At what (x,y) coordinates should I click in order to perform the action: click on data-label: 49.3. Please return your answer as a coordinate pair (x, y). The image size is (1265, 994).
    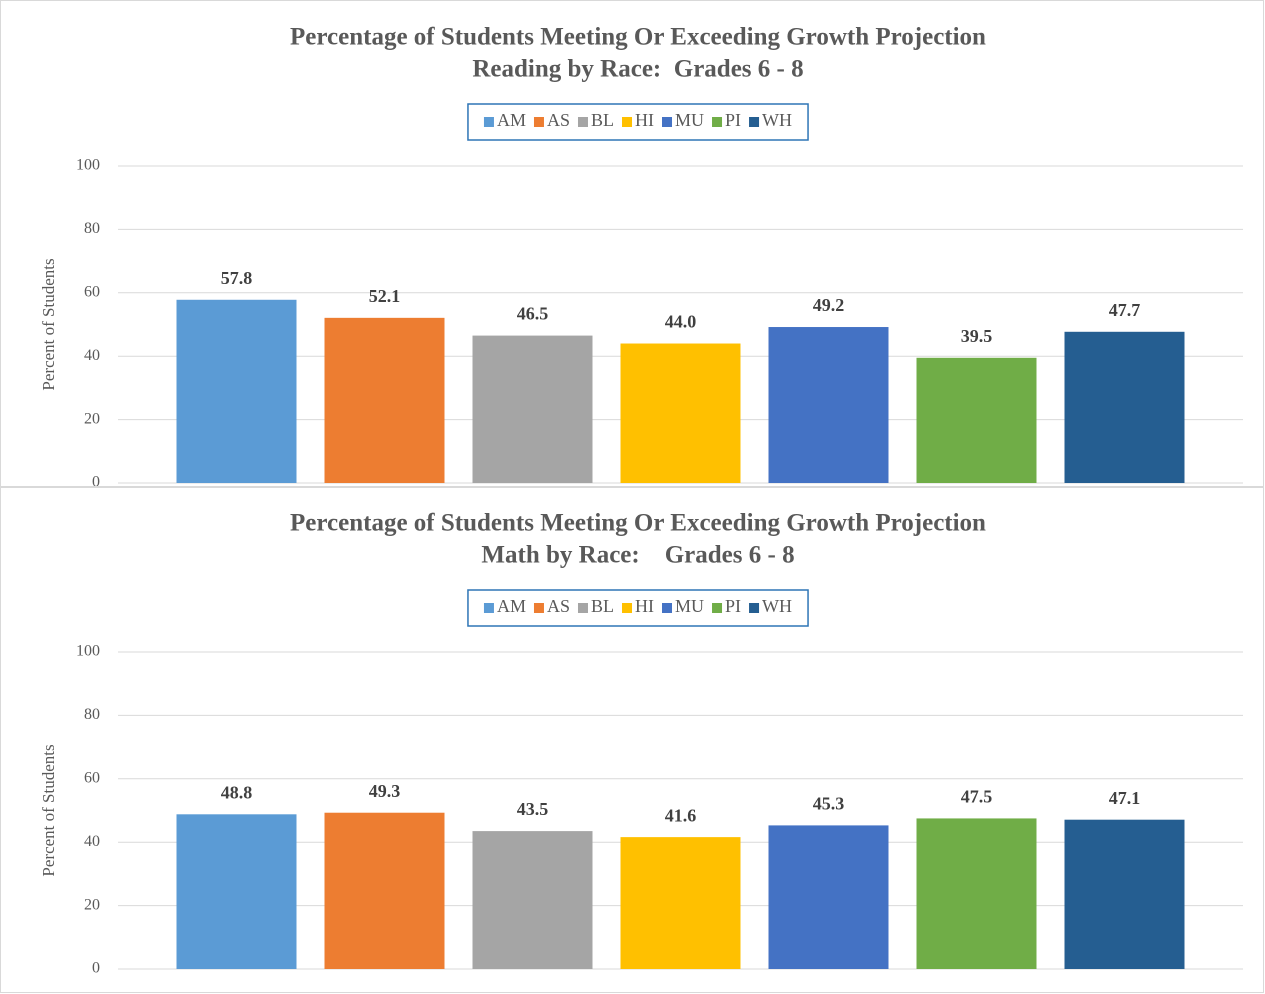
    Looking at the image, I should click on (385, 791).